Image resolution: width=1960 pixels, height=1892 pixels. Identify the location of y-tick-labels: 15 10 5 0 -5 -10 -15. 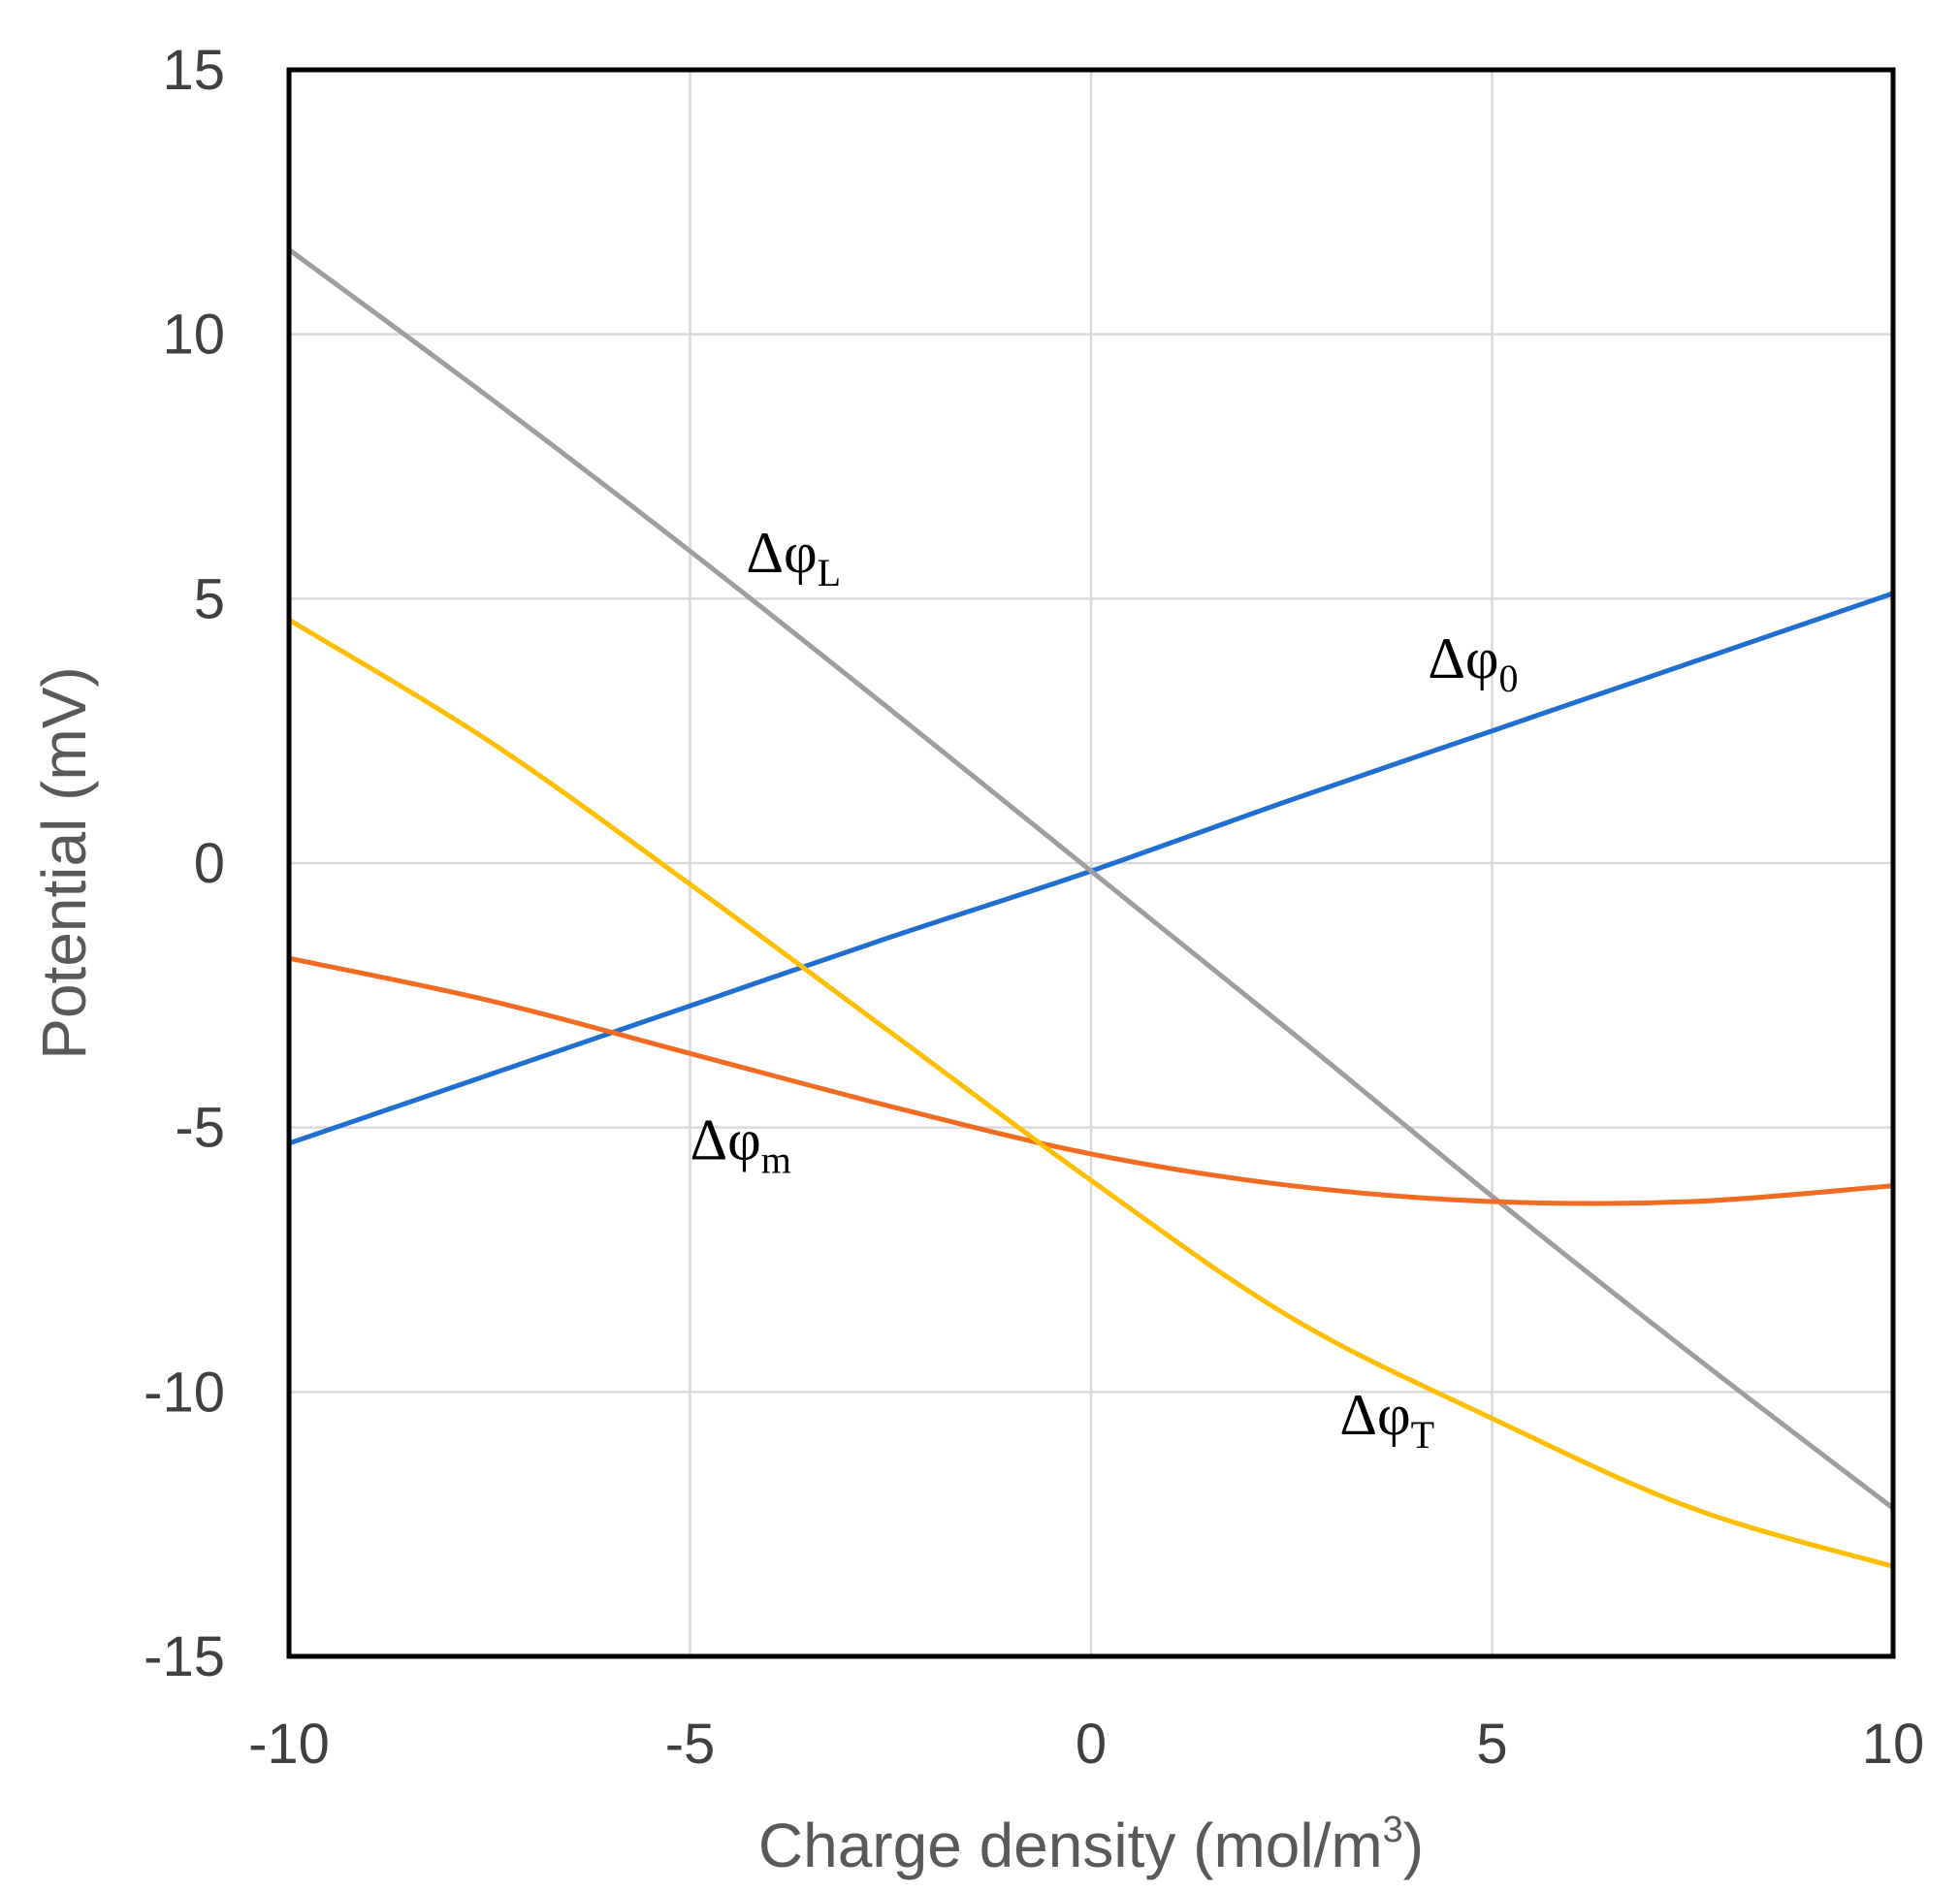
(184, 863).